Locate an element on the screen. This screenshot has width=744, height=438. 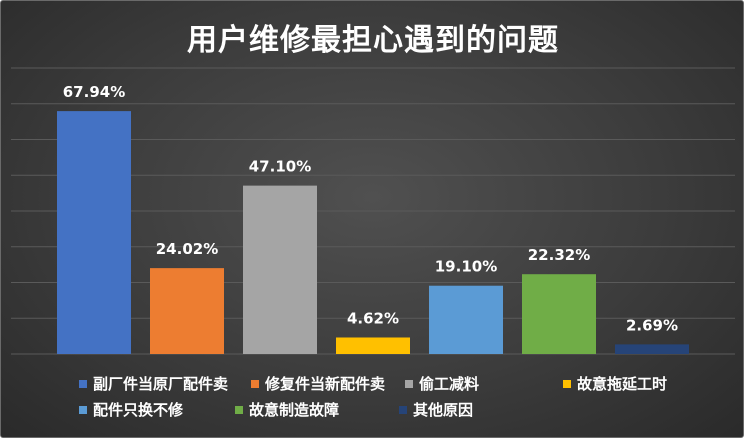
legend-label: 配件只换不修 is located at coordinates (138, 410).